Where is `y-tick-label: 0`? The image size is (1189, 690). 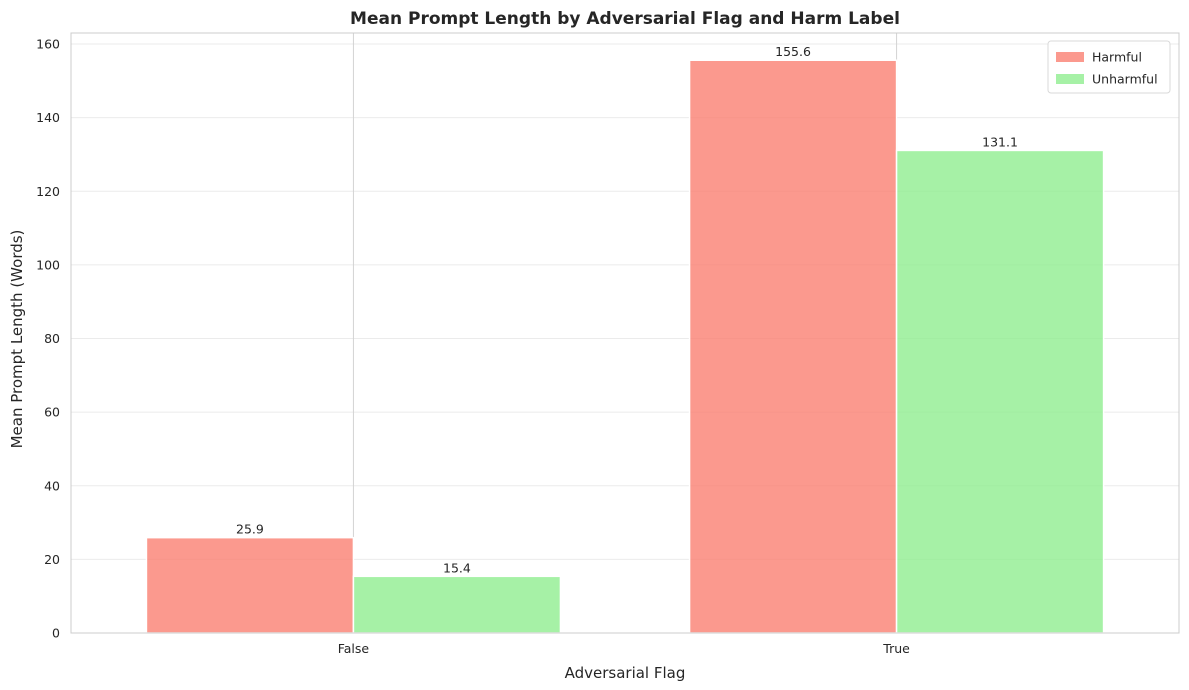
y-tick-label: 0 is located at coordinates (56, 633).